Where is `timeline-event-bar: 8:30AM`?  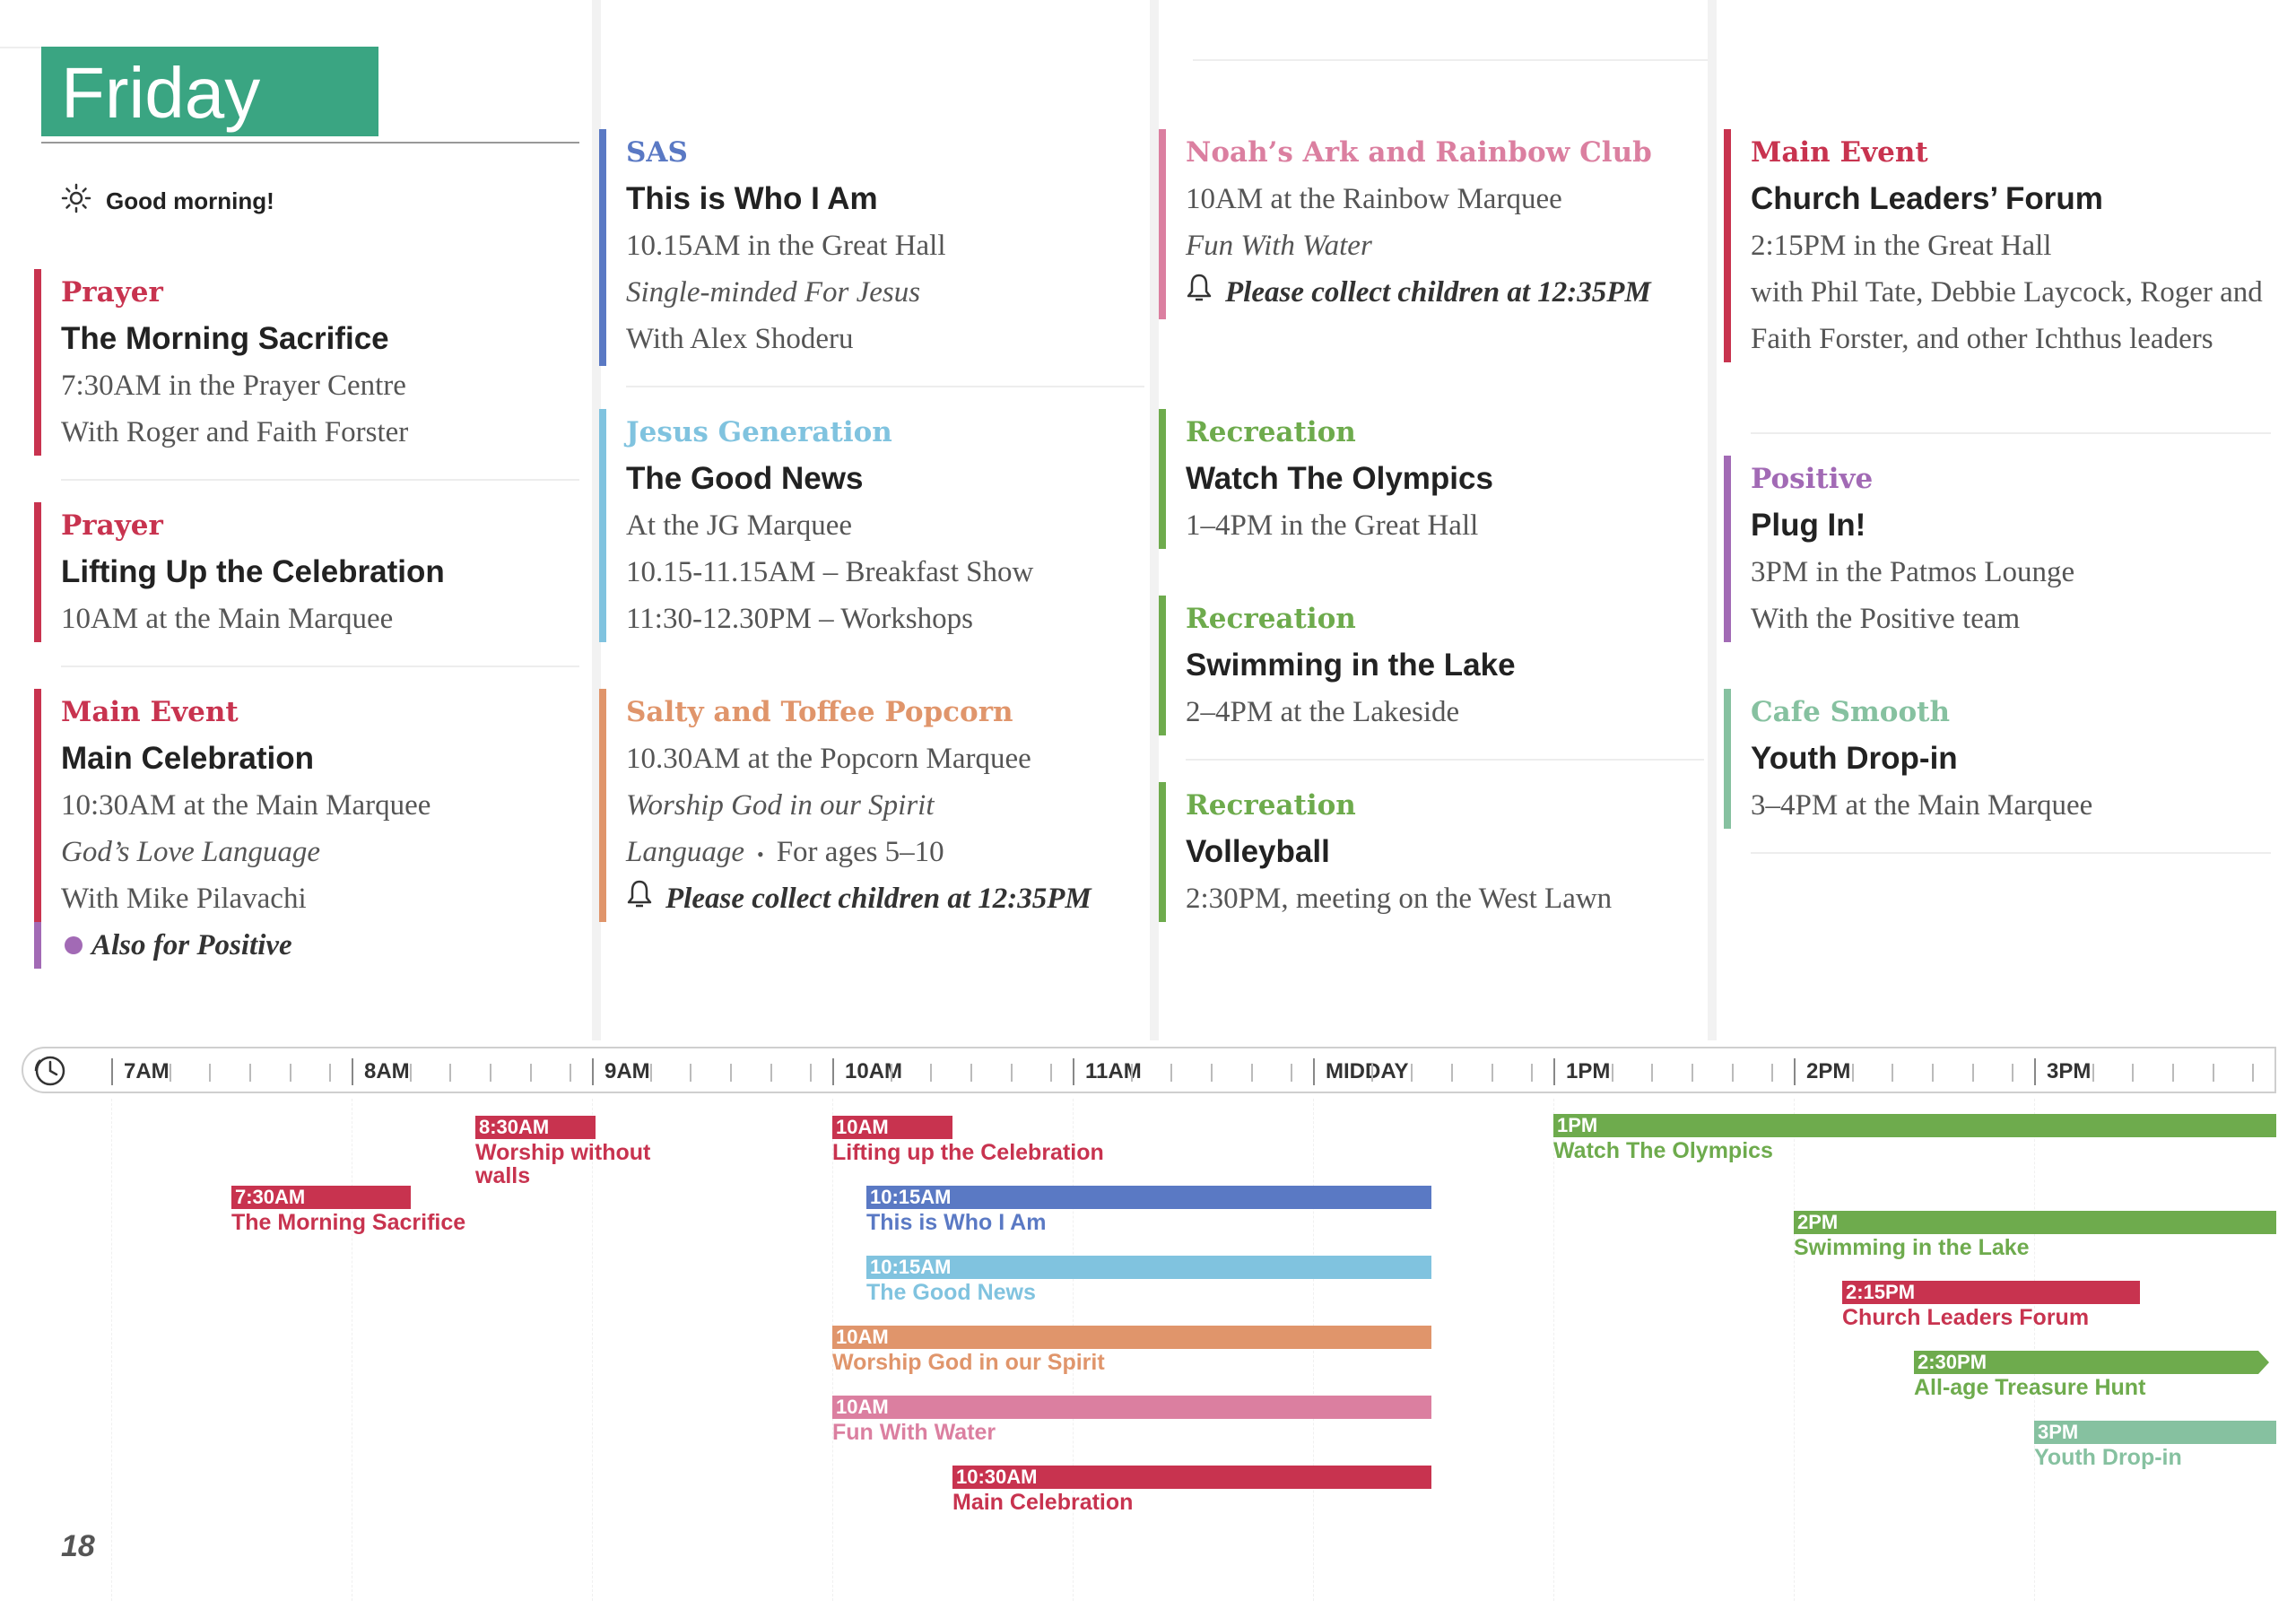 timeline-event-bar: 8:30AM is located at coordinates (535, 1127).